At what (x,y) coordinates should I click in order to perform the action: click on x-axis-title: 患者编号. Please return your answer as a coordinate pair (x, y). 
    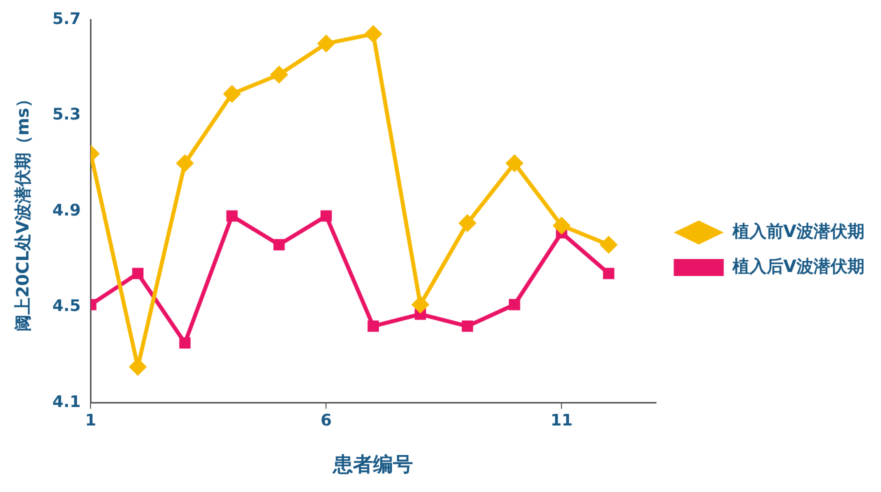
    Looking at the image, I should click on (373, 464).